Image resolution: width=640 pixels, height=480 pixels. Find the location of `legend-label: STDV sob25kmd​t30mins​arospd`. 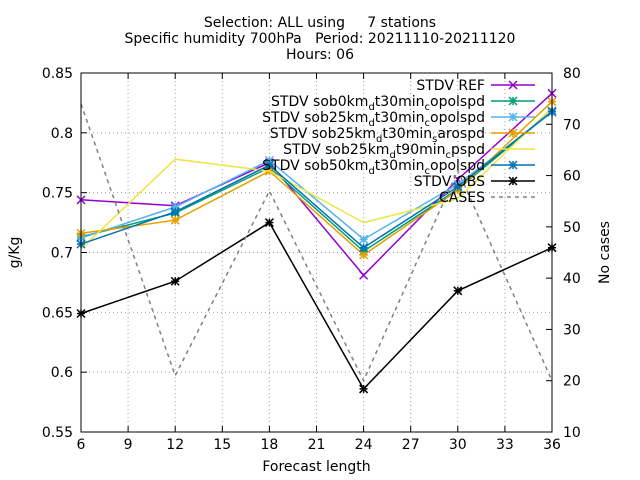

legend-label: STDV sob25kmd​t30mins​arospd is located at coordinates (377, 135).